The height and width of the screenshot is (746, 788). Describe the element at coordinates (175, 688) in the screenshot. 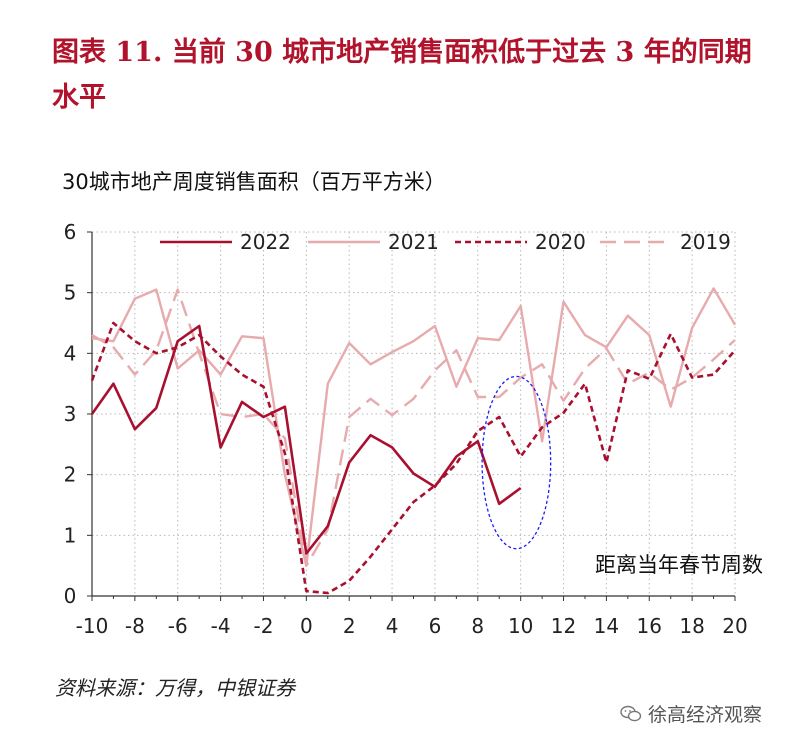

I see `source-note: 资料来源：万得，中银证券` at that location.